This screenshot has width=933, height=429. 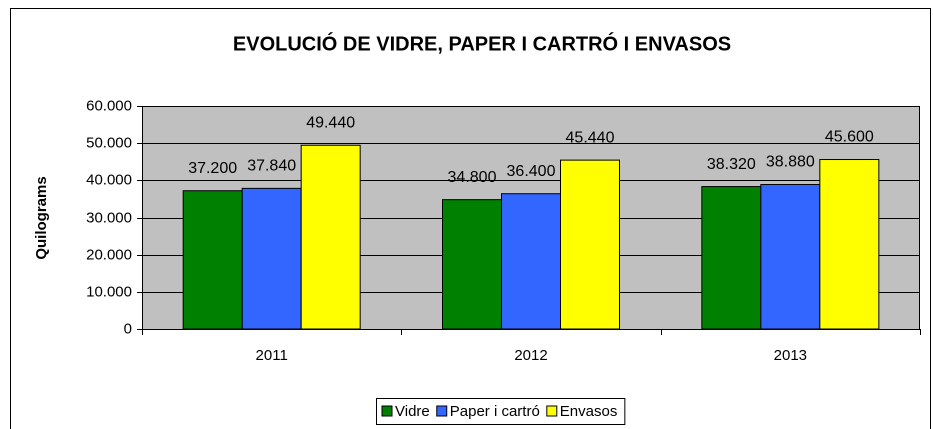 What do you see at coordinates (272, 355) in the screenshot?
I see `x-tick-label: 2011` at bounding box center [272, 355].